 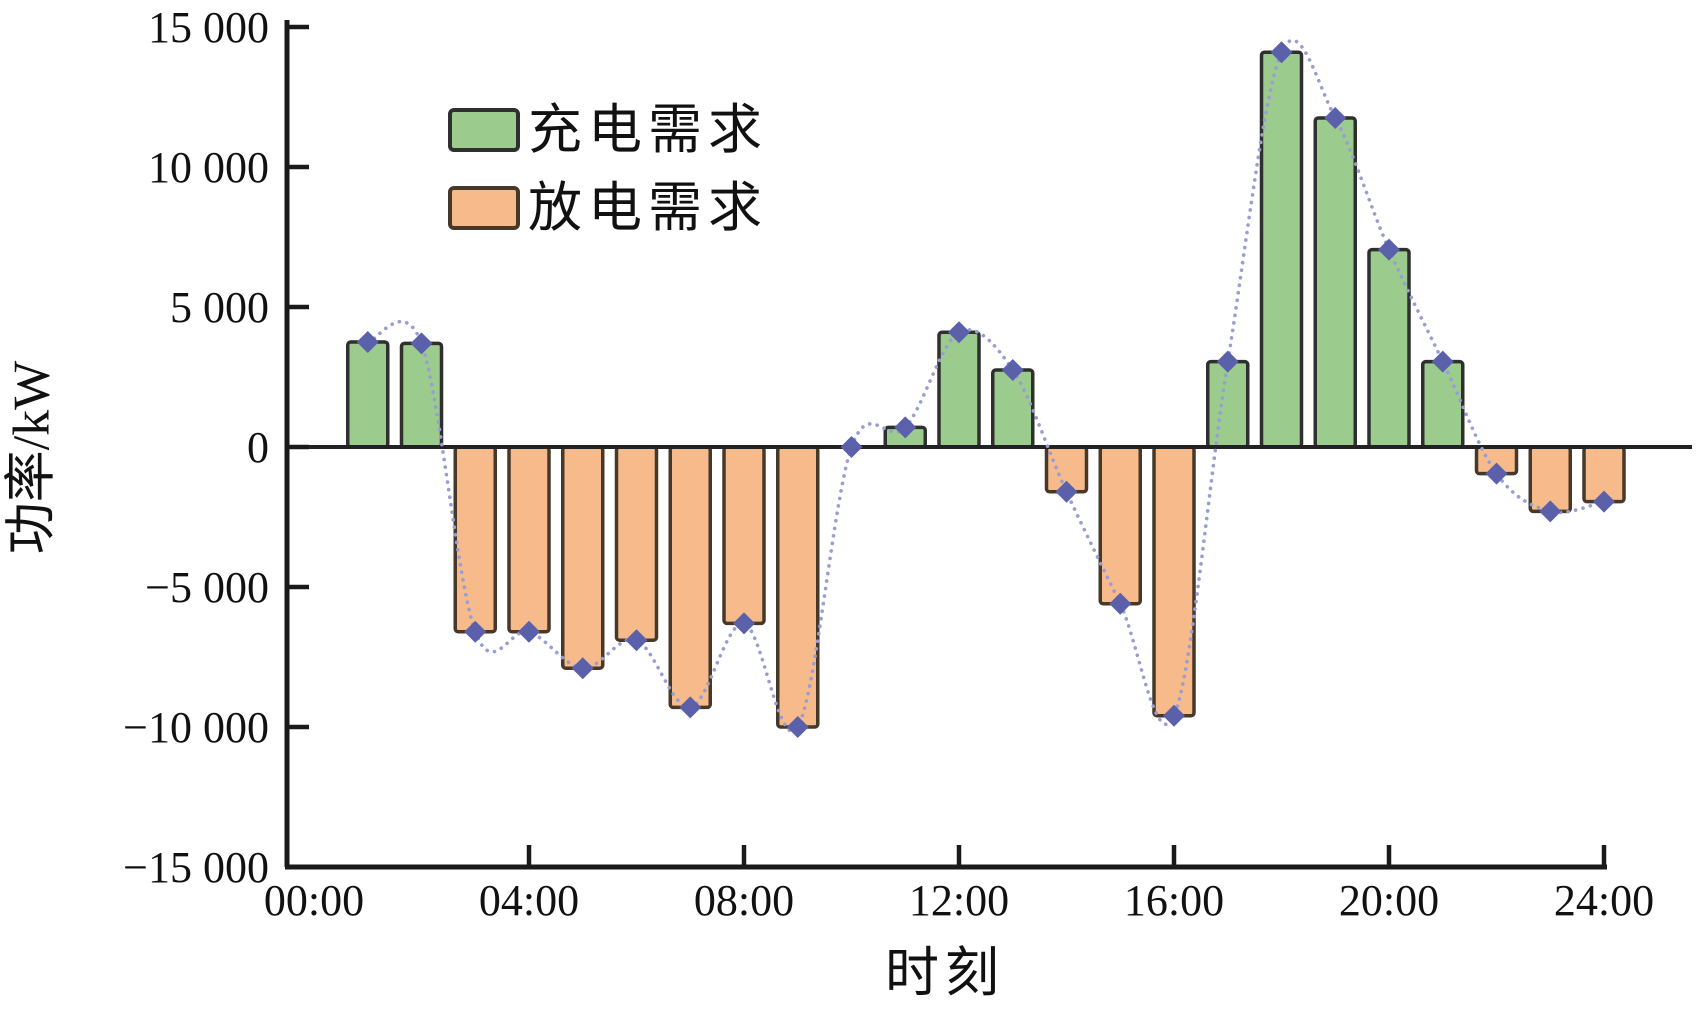 What do you see at coordinates (744, 900) in the screenshot?
I see `x-tick-label: 08:00` at bounding box center [744, 900].